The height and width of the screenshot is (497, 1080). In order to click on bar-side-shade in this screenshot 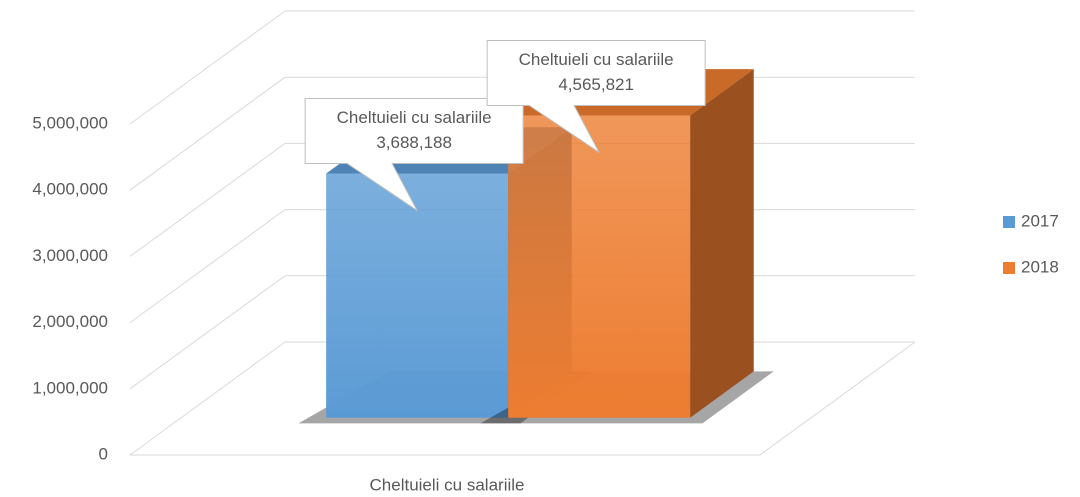, I will do `click(722, 243)`.